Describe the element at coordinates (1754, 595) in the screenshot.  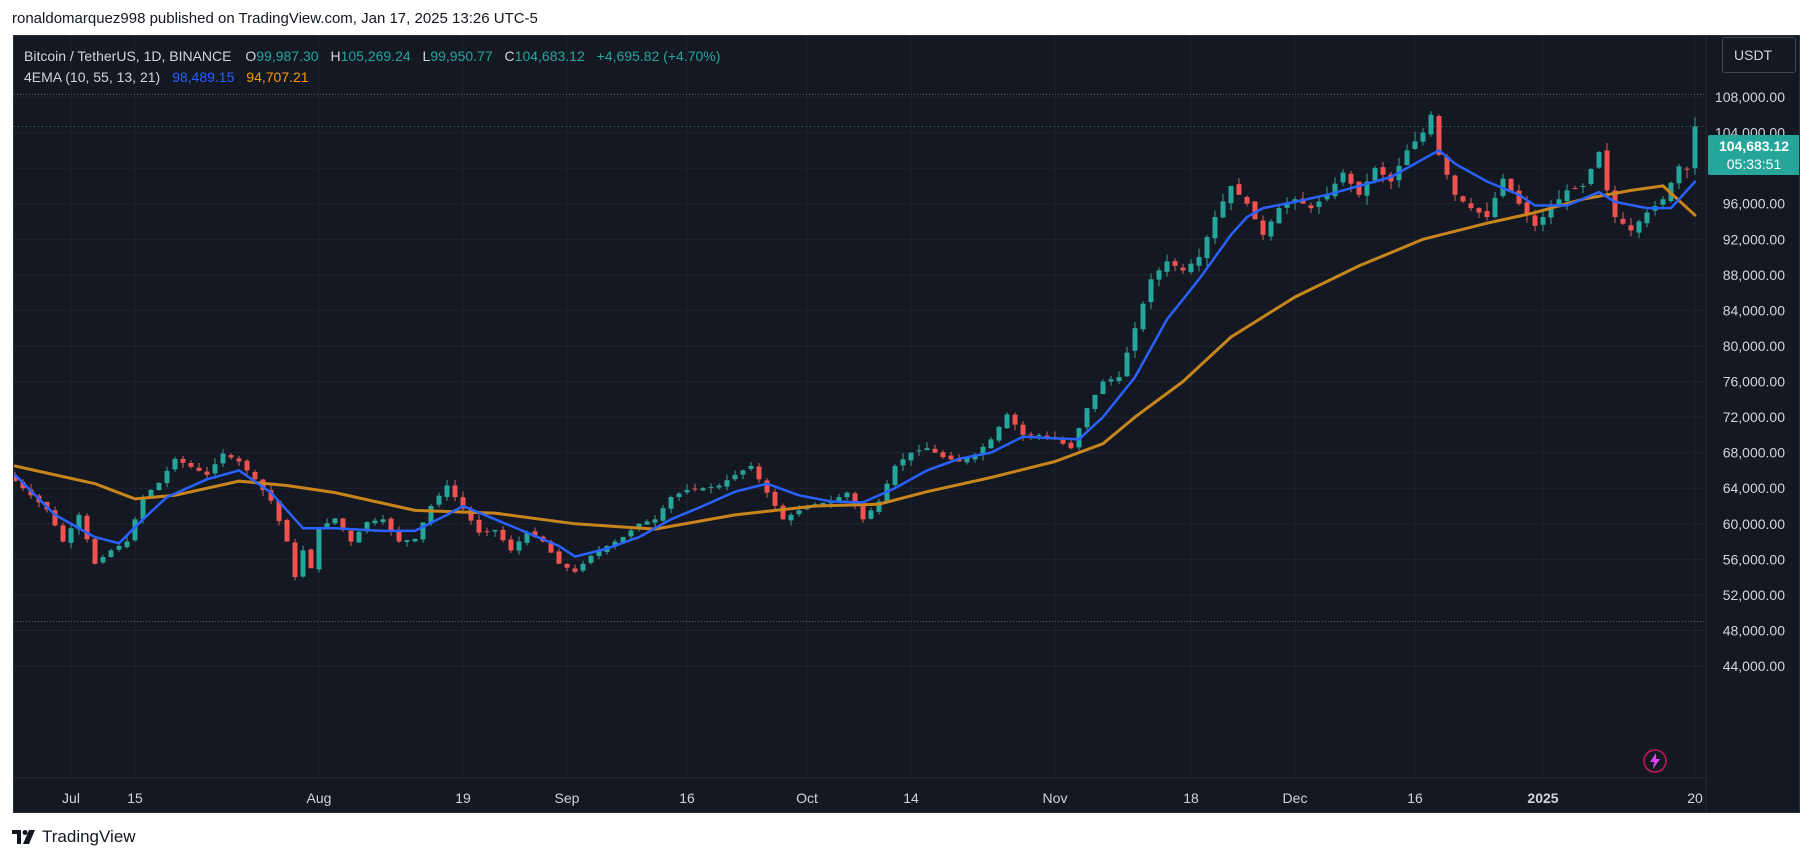
I see `price-tick-label: 52,000.00` at that location.